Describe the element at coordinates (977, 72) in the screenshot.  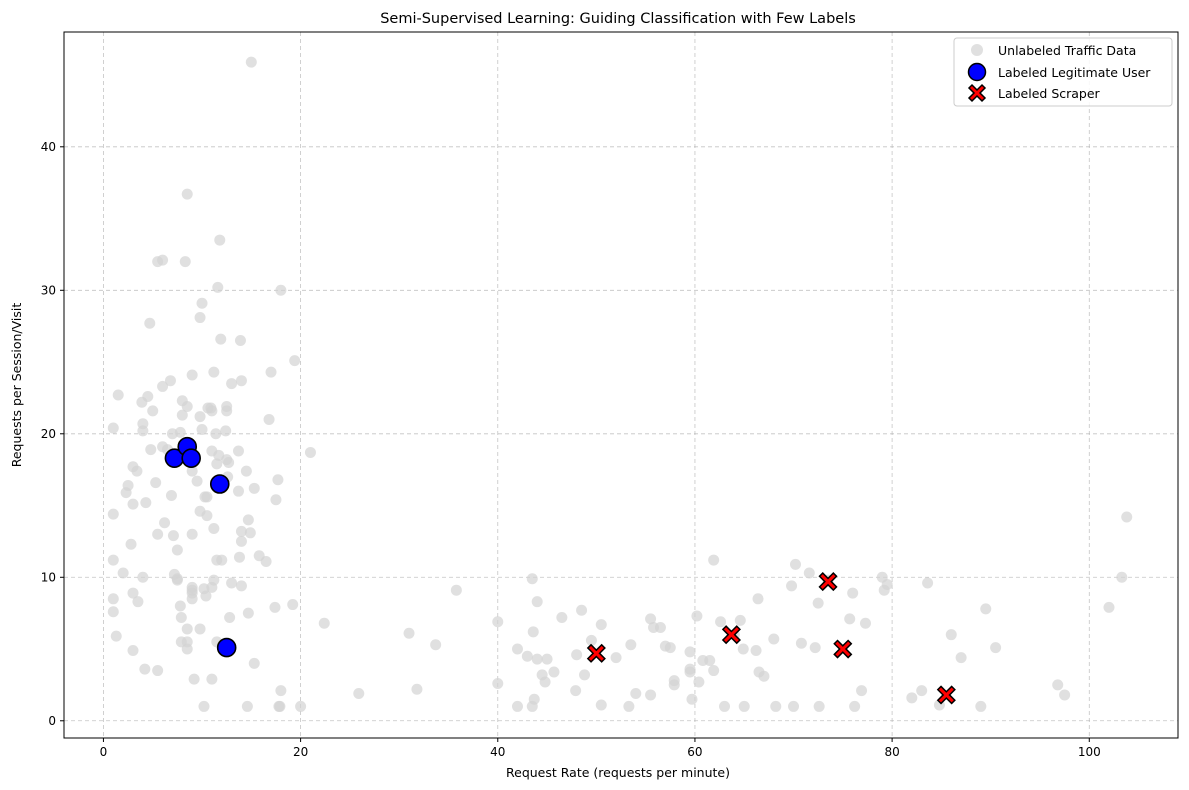
I see `legend-marker-legitimate` at that location.